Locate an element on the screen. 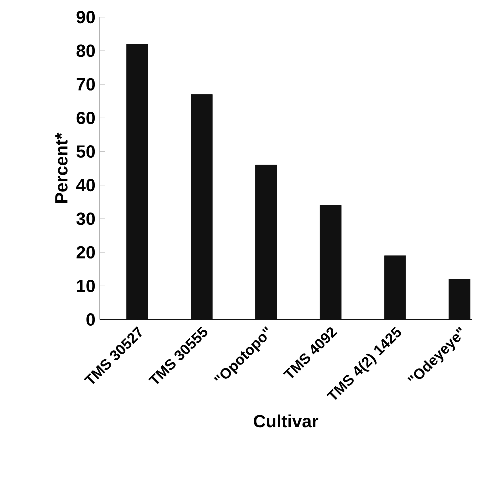 This screenshot has width=477, height=504. y-tick-label: 90 is located at coordinates (86, 17).